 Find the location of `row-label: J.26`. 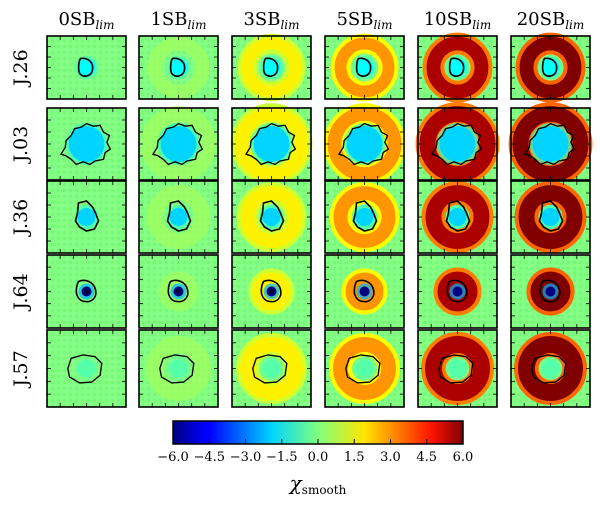

row-label: J.26 is located at coordinates (21, 68).